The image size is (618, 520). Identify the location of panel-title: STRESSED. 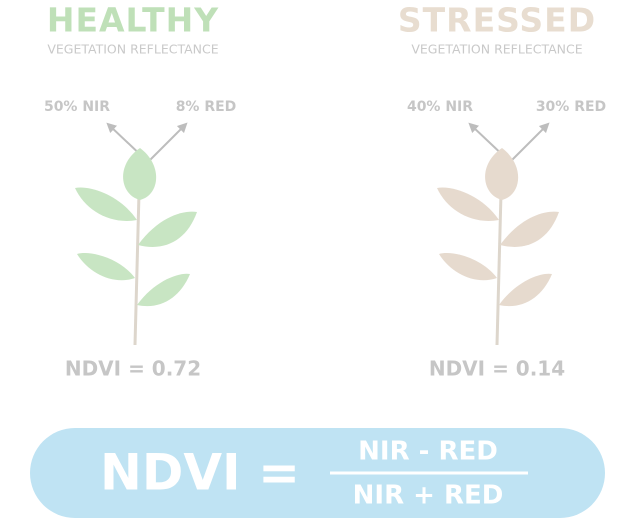
(497, 20).